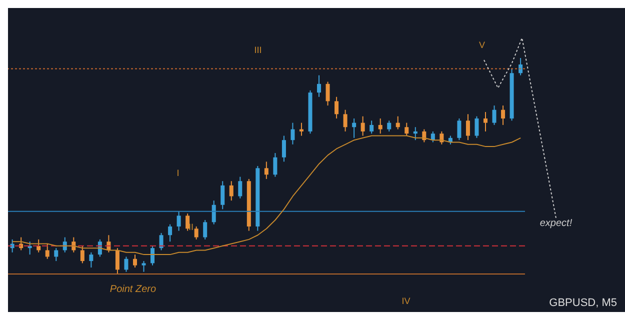  Describe the element at coordinates (556, 223) in the screenshot. I see `text: expect!` at that location.